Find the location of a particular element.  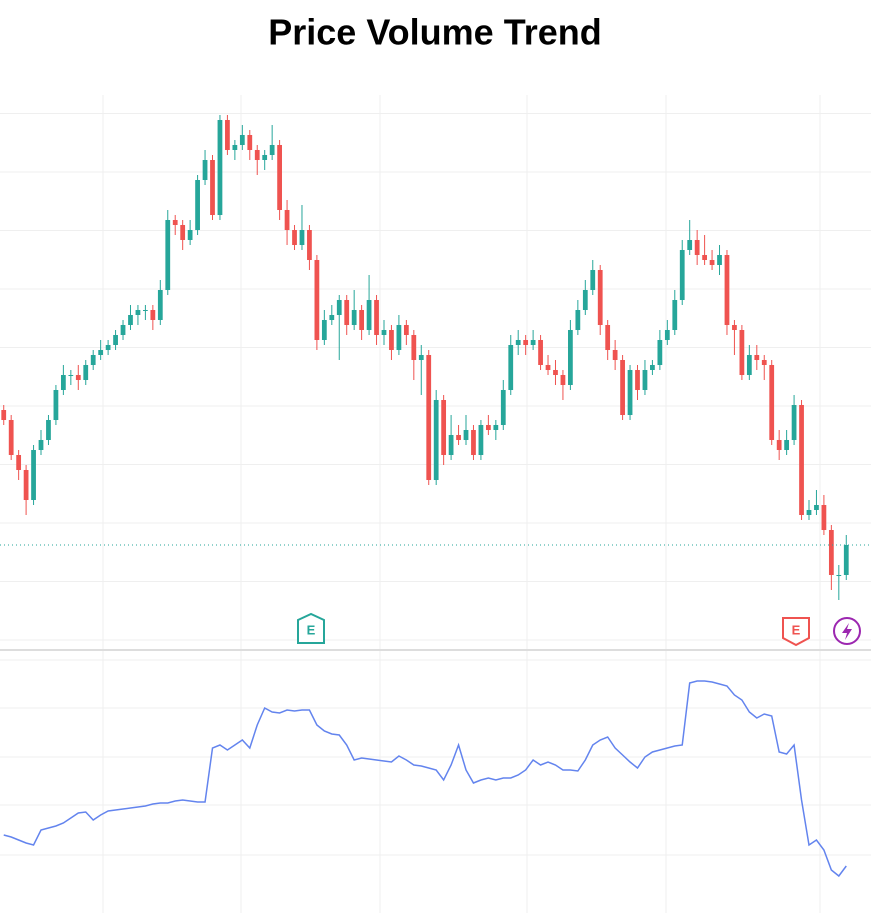

dividend-marker is located at coordinates (847, 631).